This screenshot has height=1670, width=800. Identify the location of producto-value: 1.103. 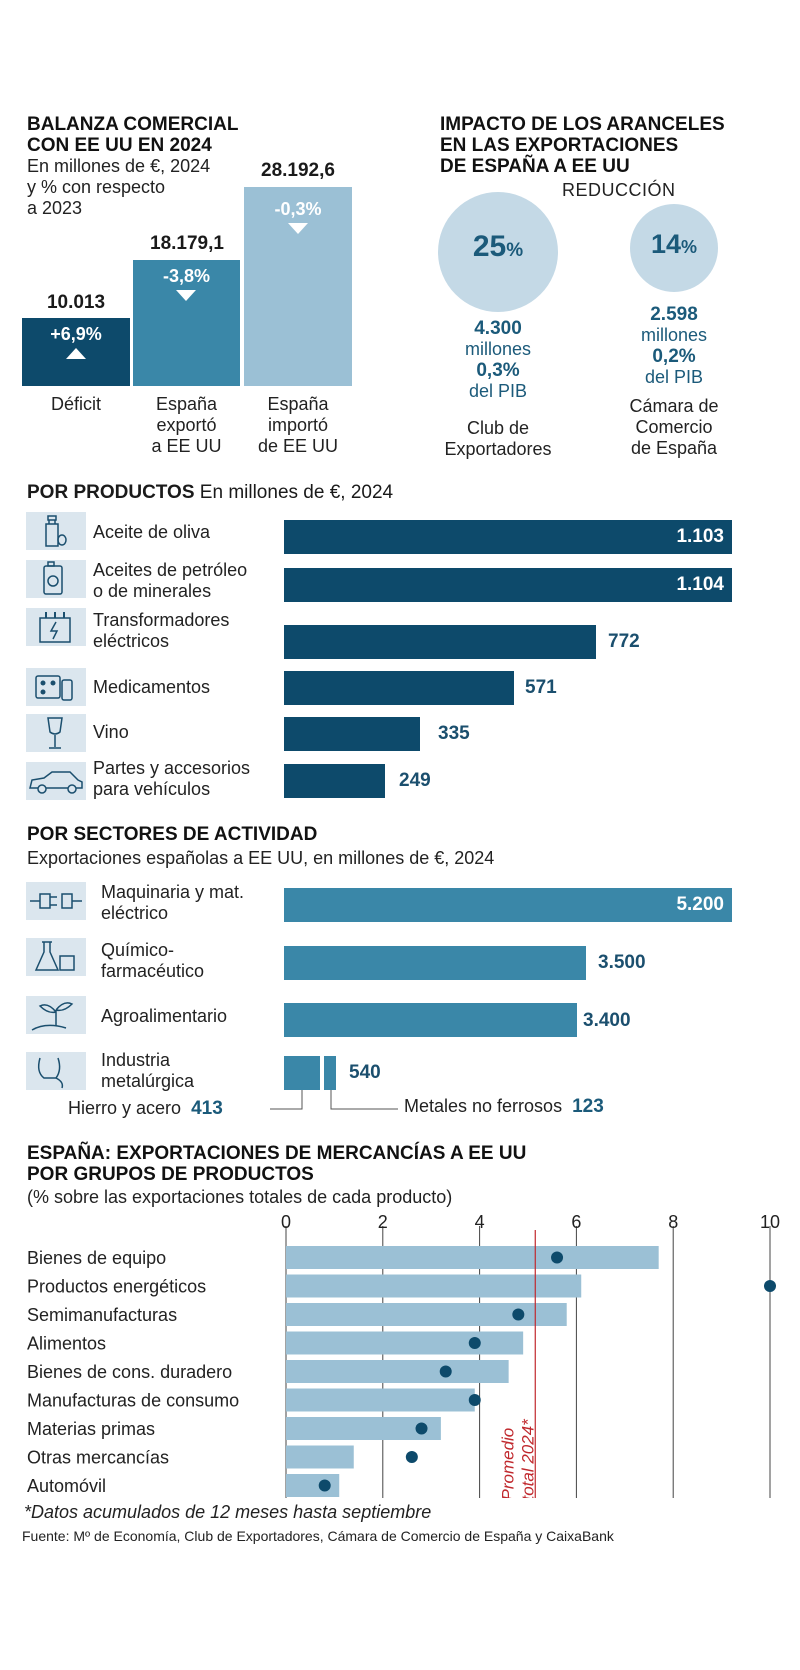
(700, 536).